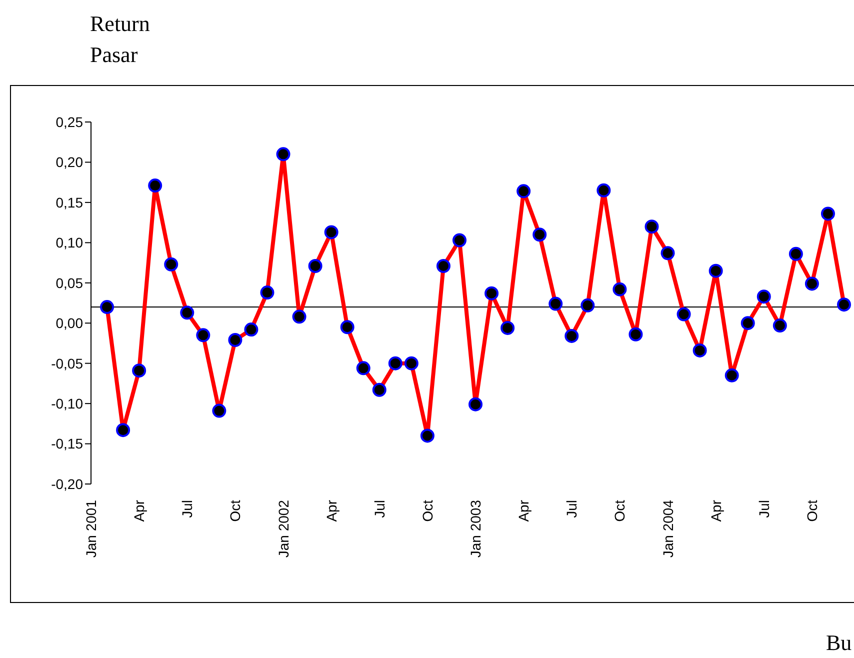 Image resolution: width=854 pixels, height=658 pixels. What do you see at coordinates (70, 323) in the screenshot?
I see `y-tick-label: 0,00` at bounding box center [70, 323].